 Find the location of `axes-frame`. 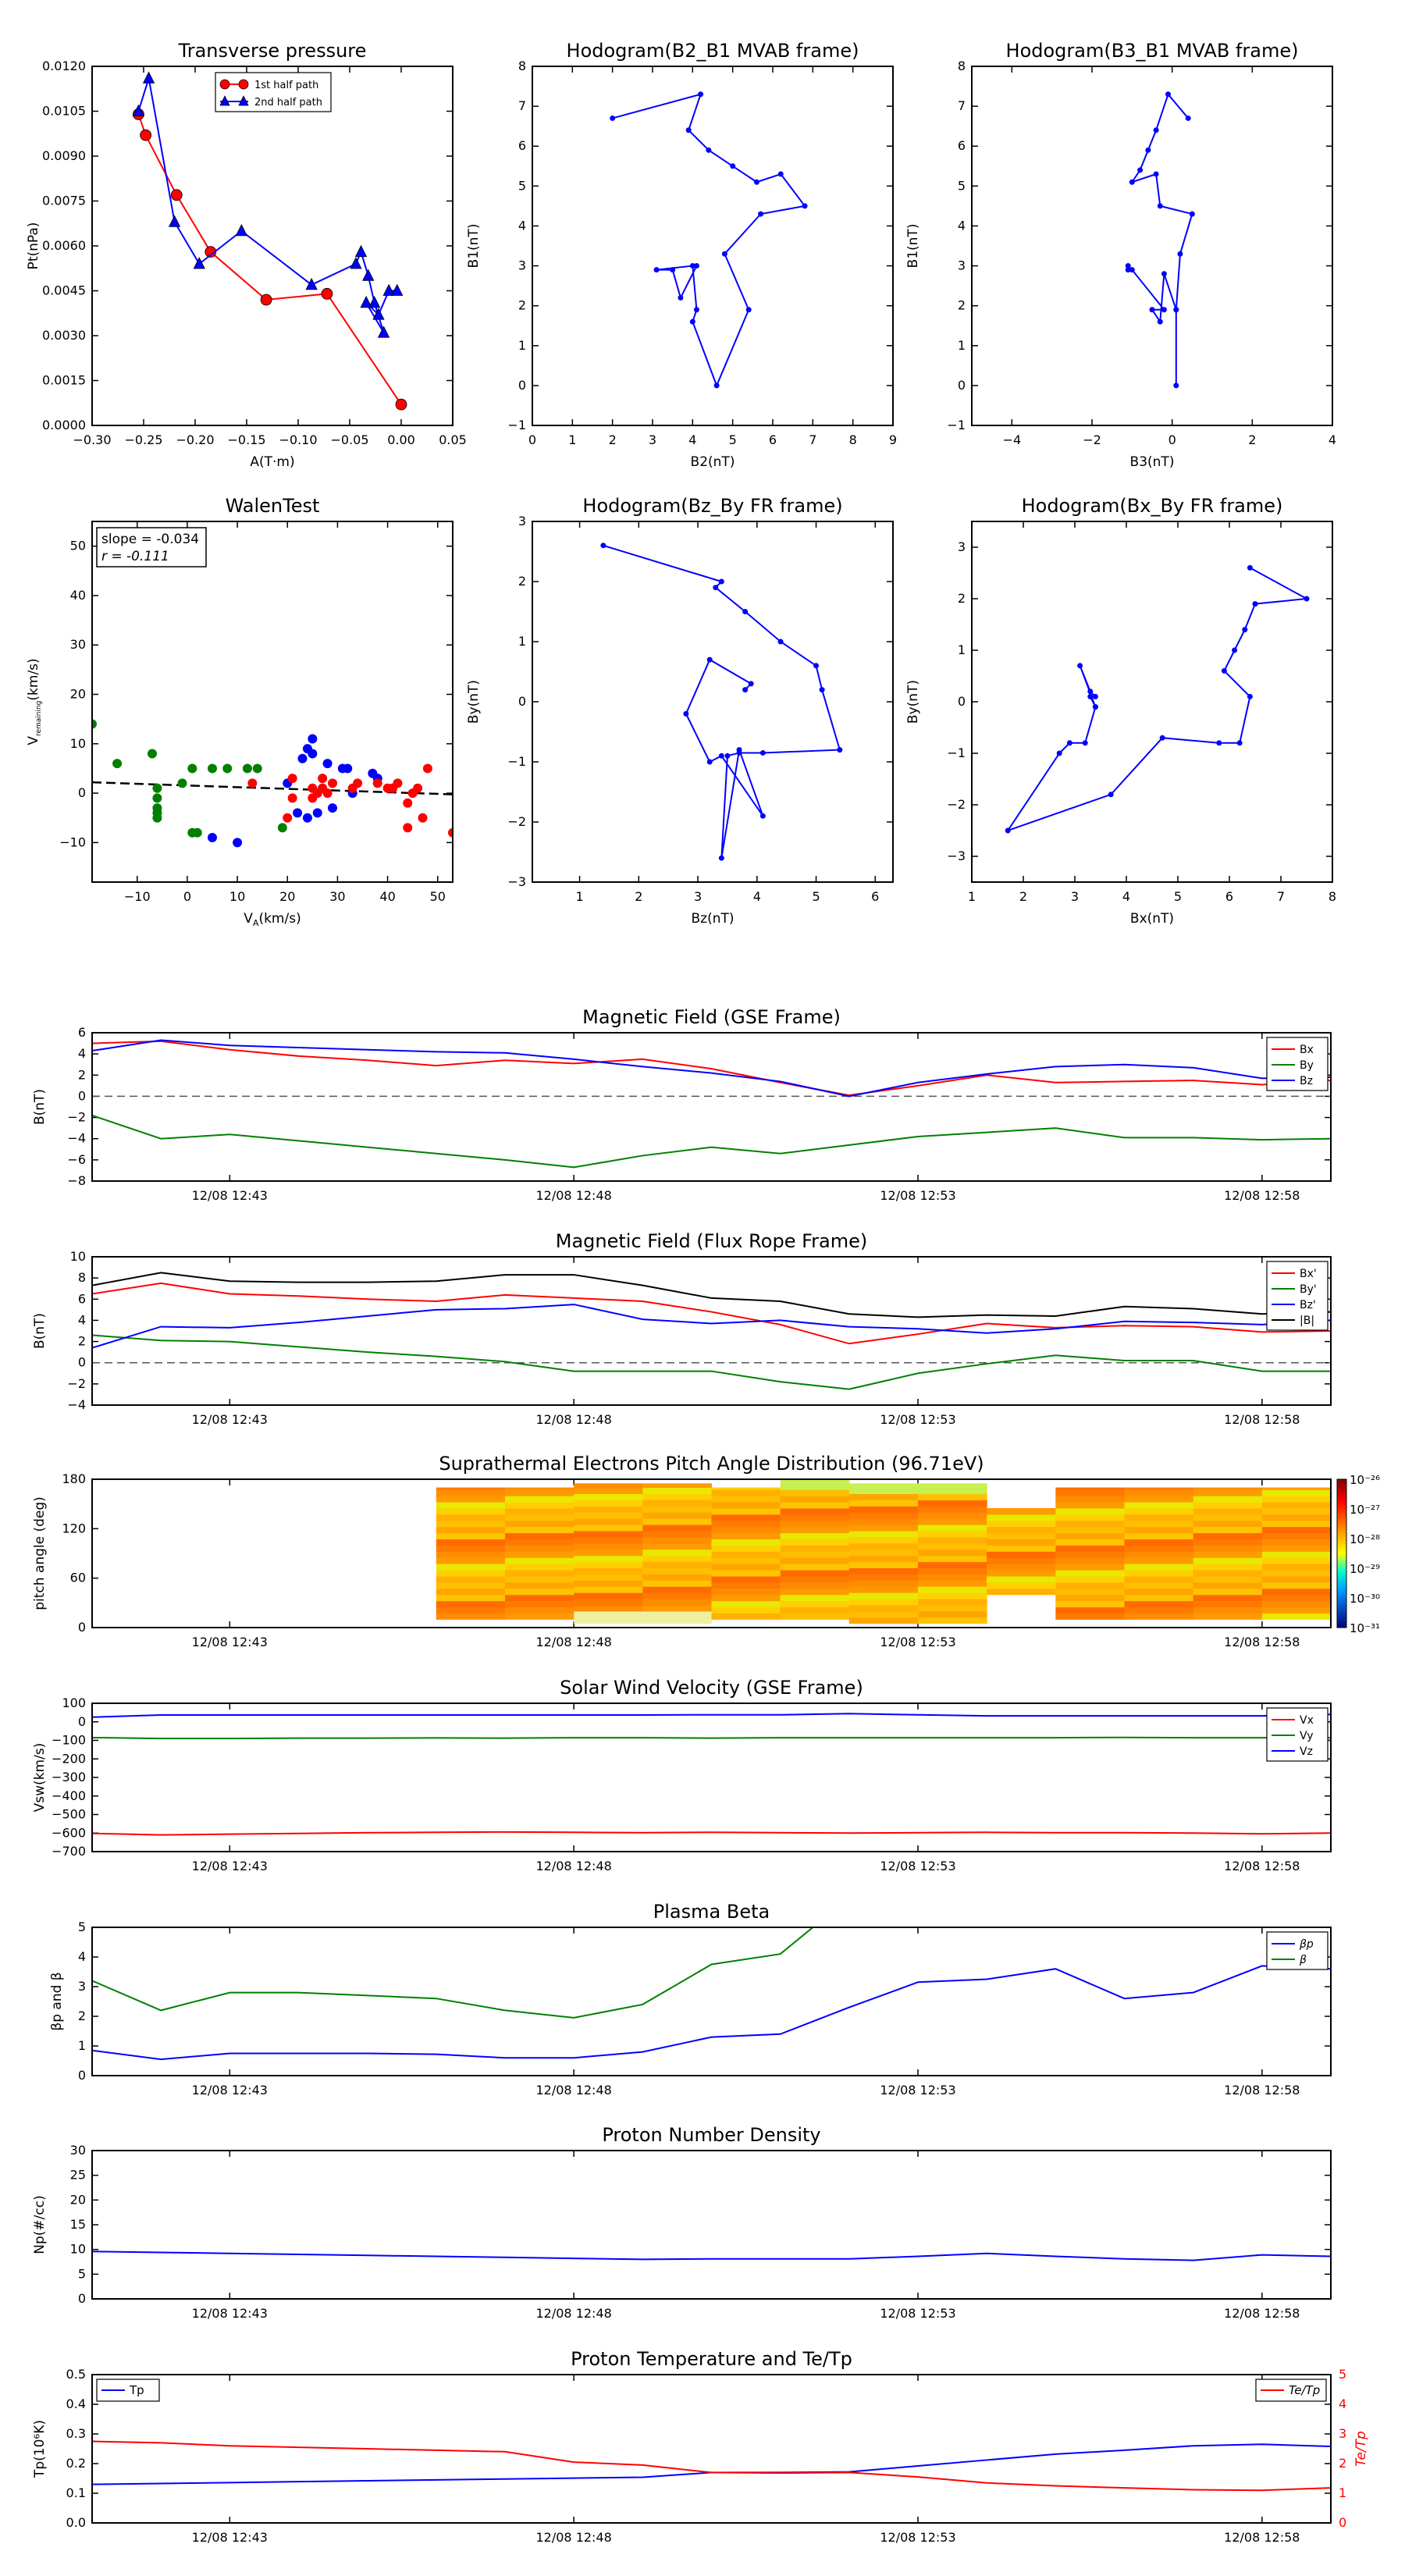

axes-frame is located at coordinates (272, 702).